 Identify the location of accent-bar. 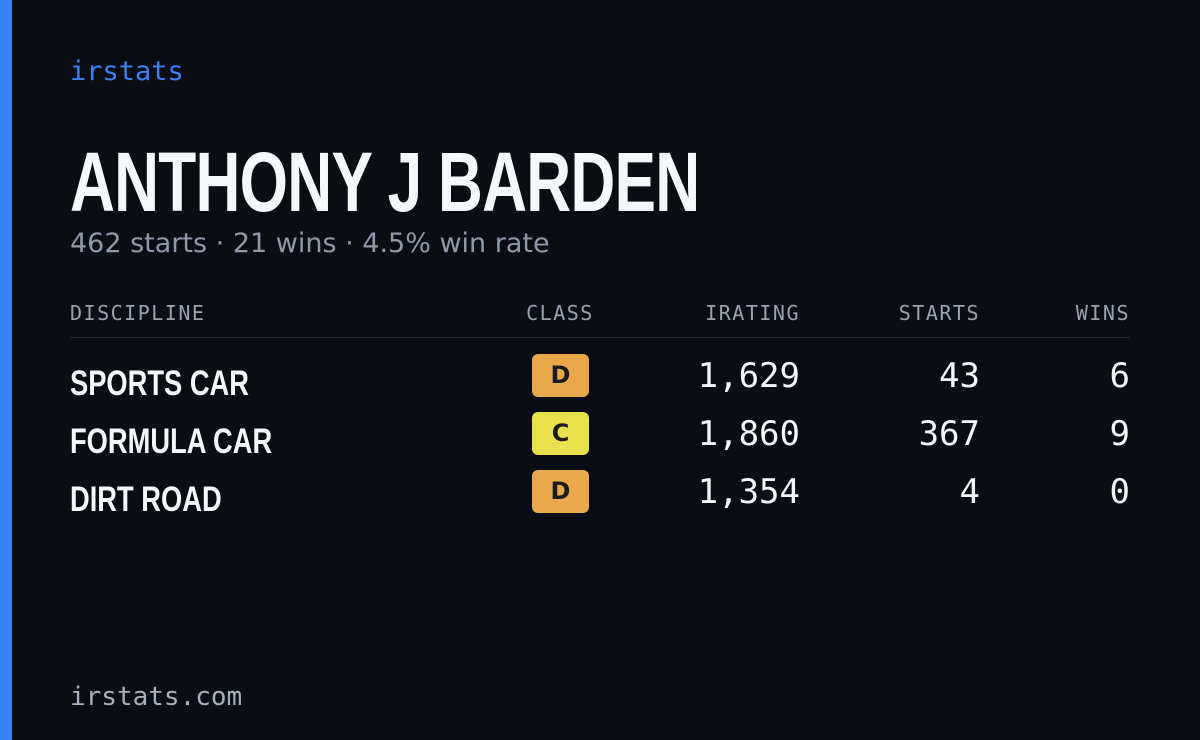
(6, 370).